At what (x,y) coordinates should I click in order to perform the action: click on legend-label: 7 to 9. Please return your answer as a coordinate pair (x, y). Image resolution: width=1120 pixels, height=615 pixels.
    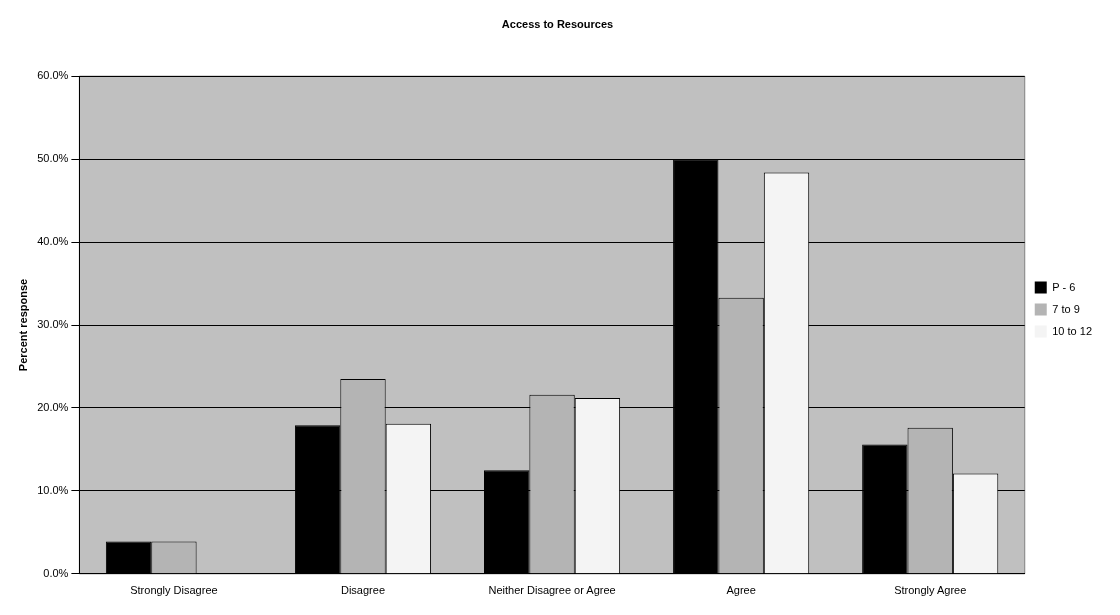
    Looking at the image, I should click on (1066, 308).